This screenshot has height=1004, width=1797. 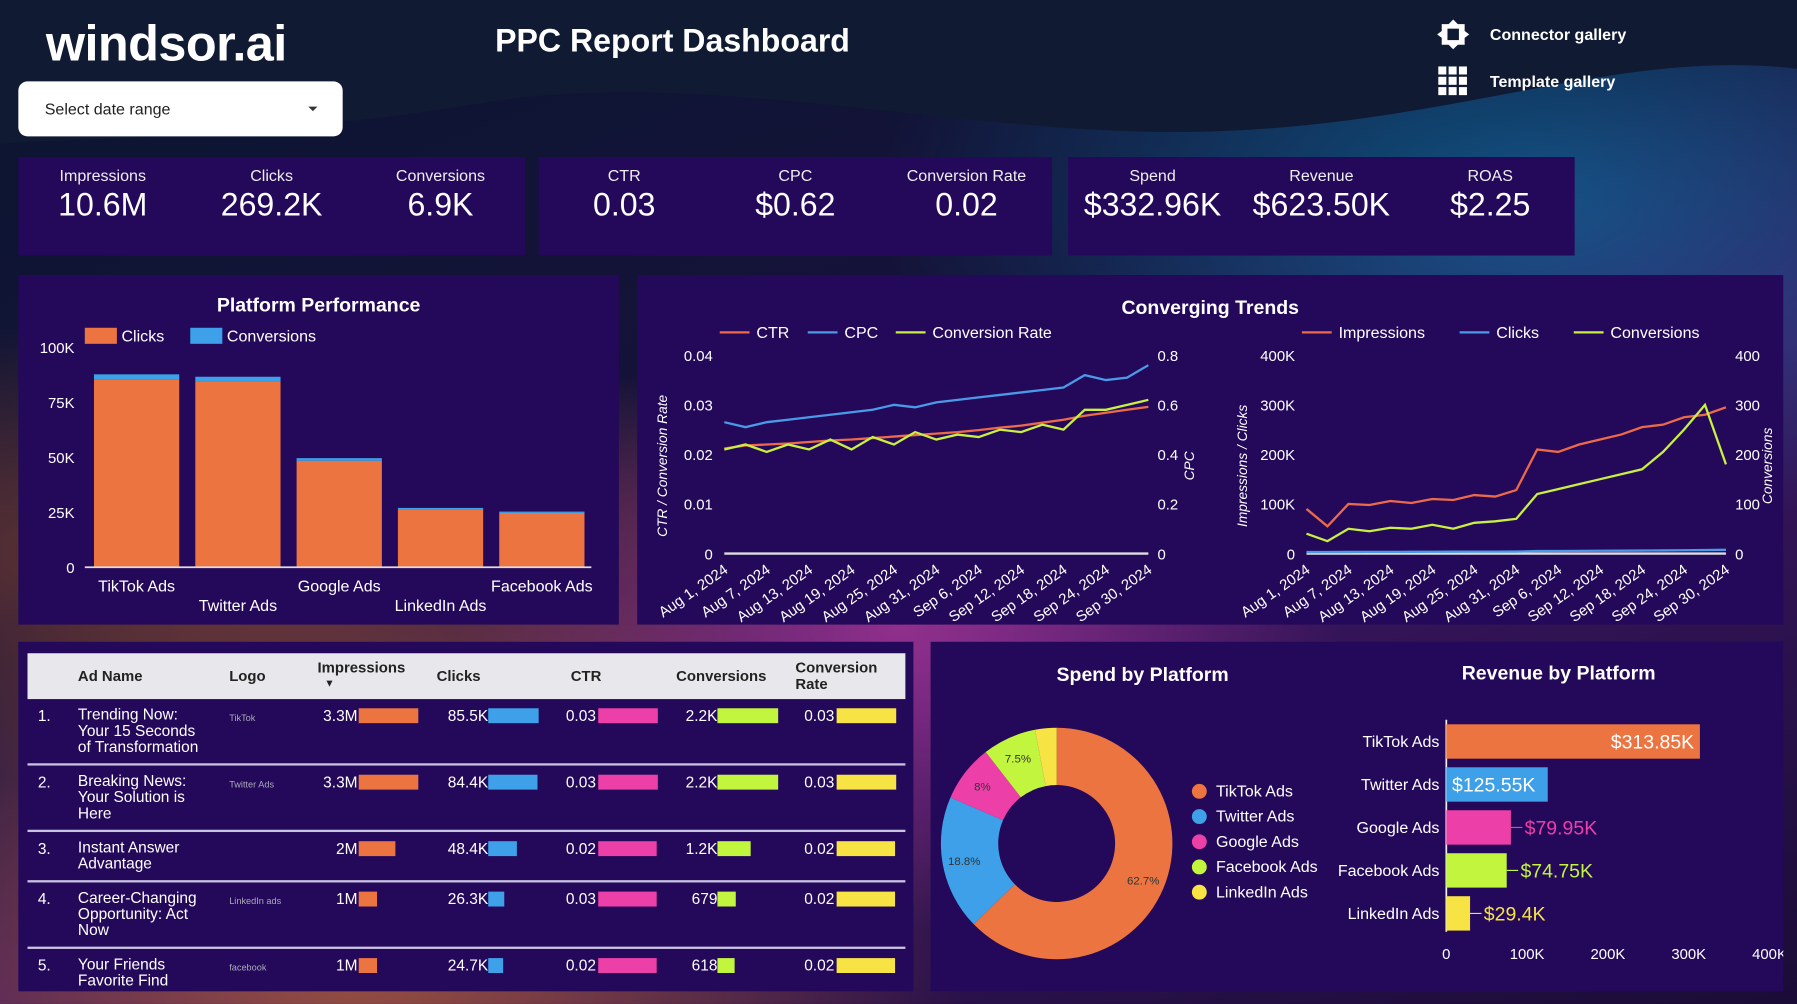 What do you see at coordinates (468, 716) in the screenshot?
I see `clicks-value: 85.5K` at bounding box center [468, 716].